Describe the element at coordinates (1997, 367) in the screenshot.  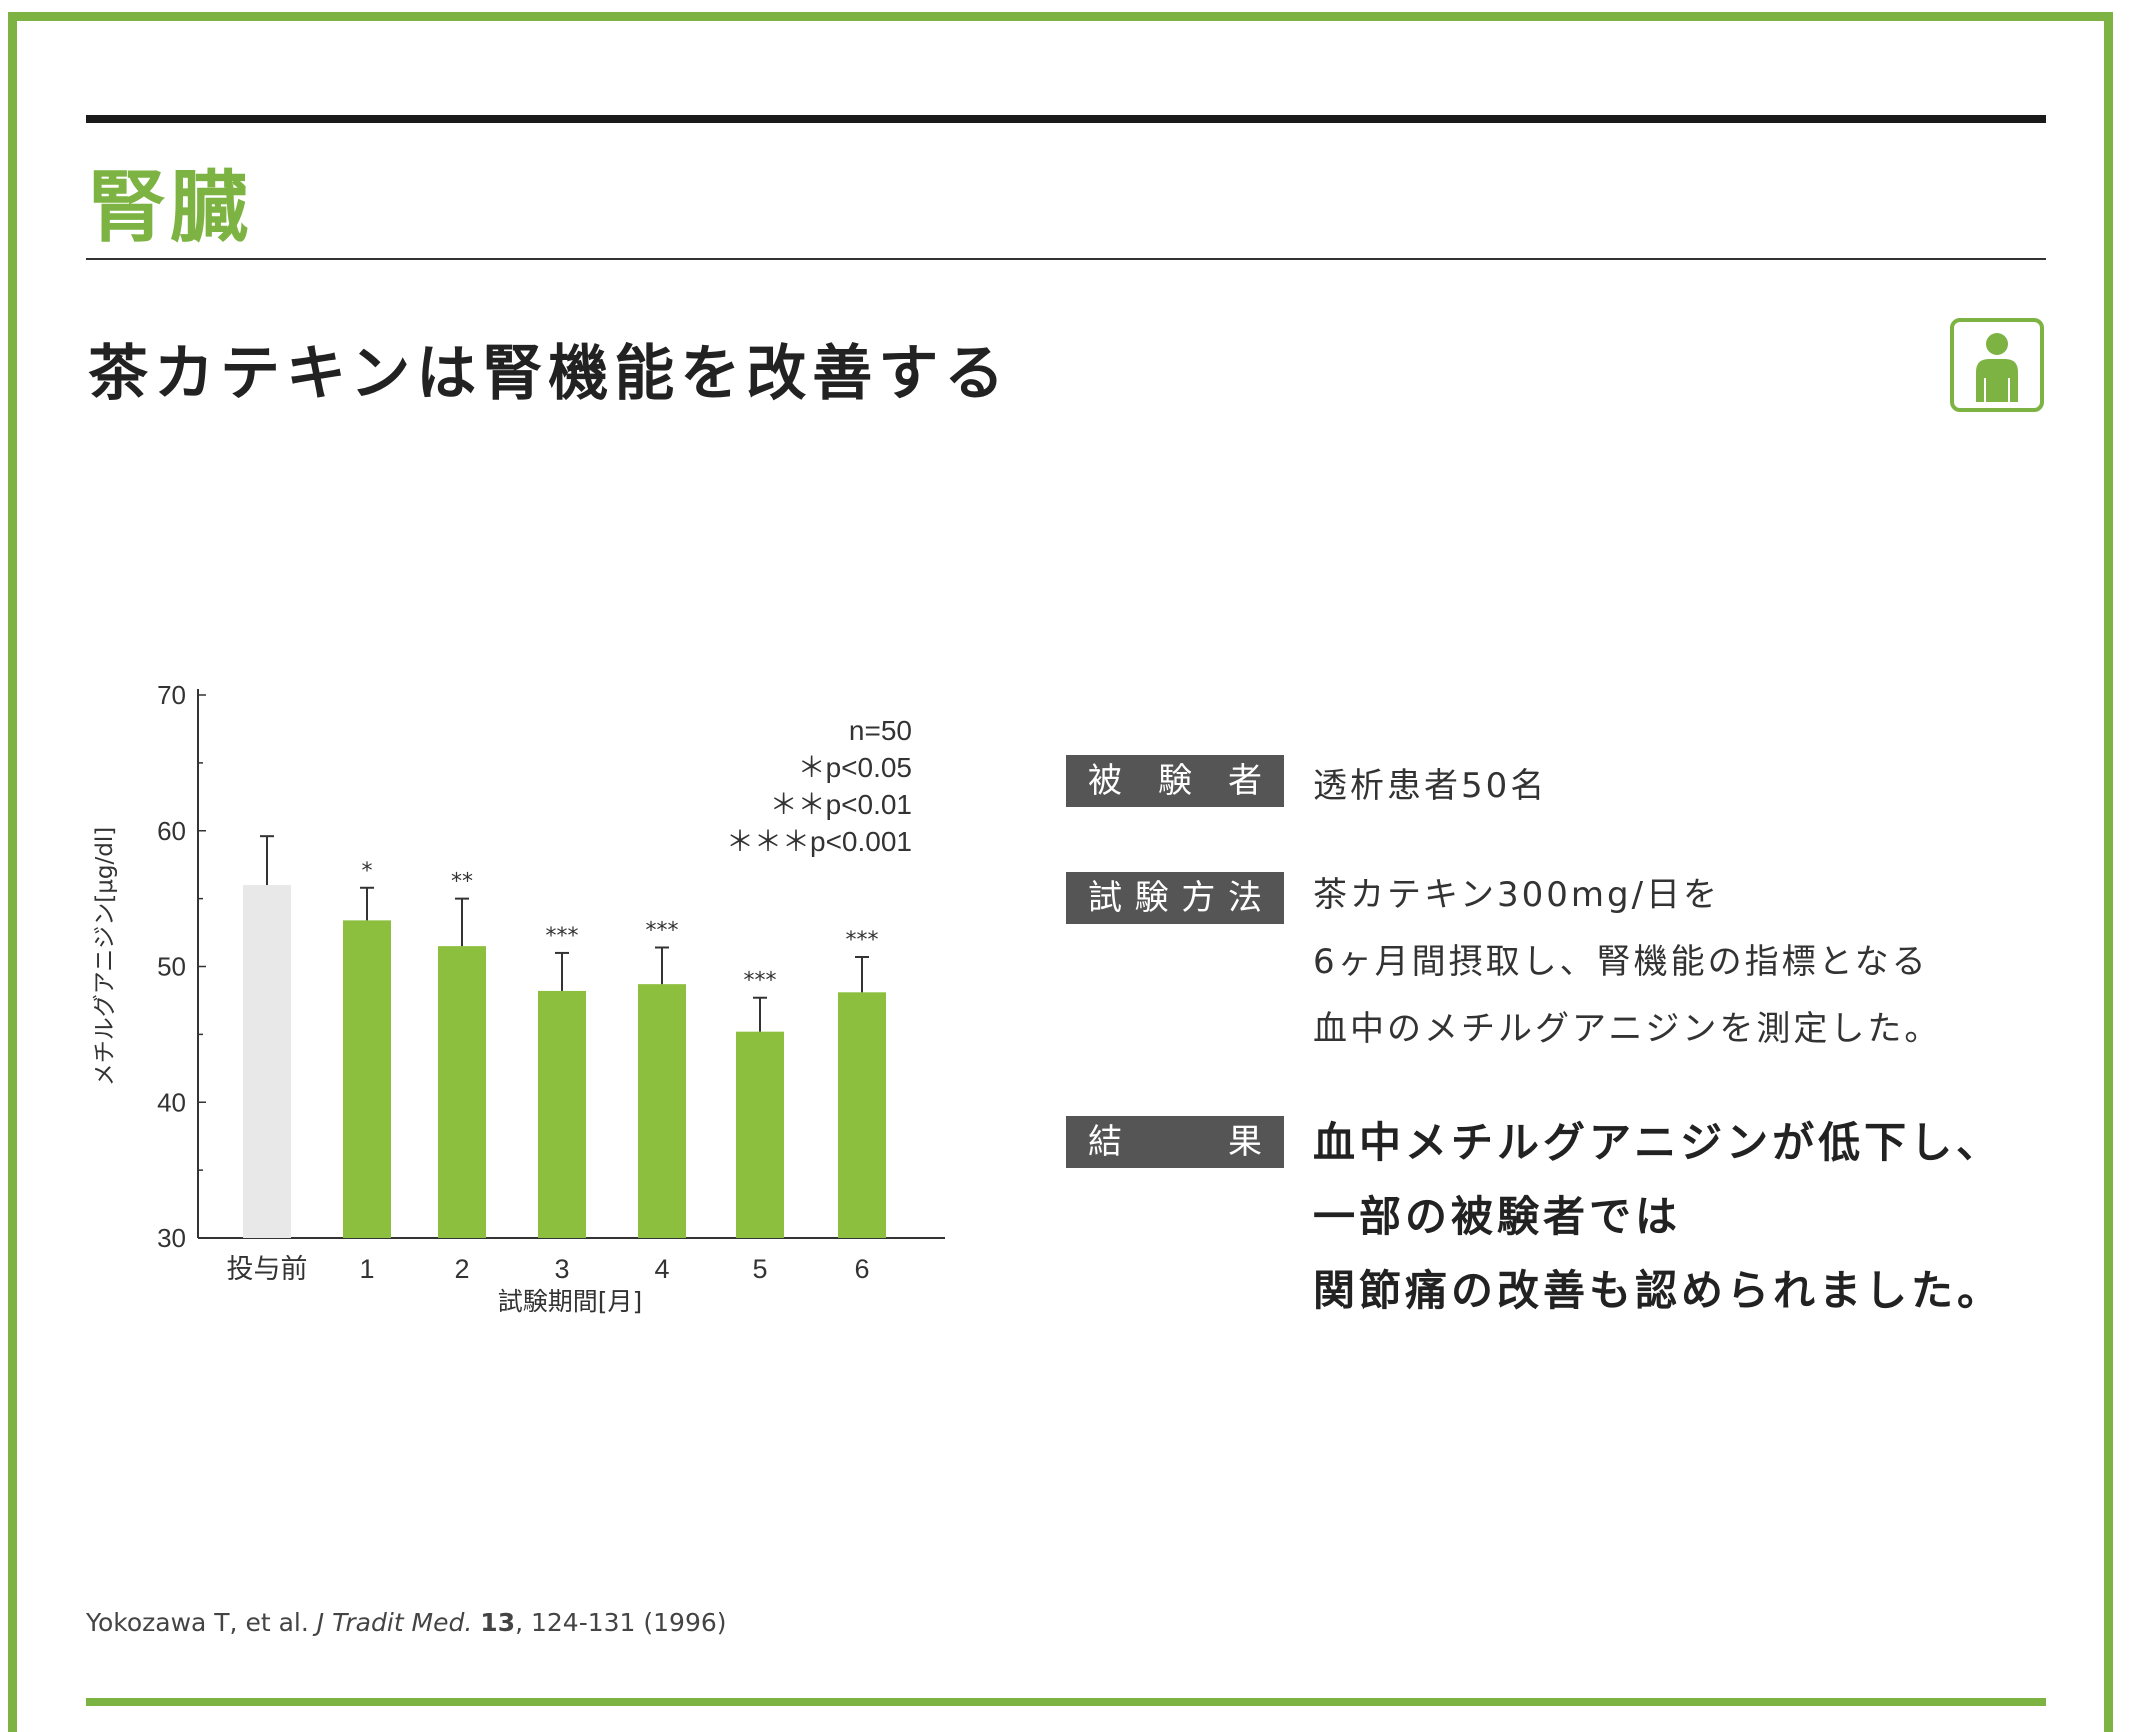
I see `person-icon-graphic` at that location.